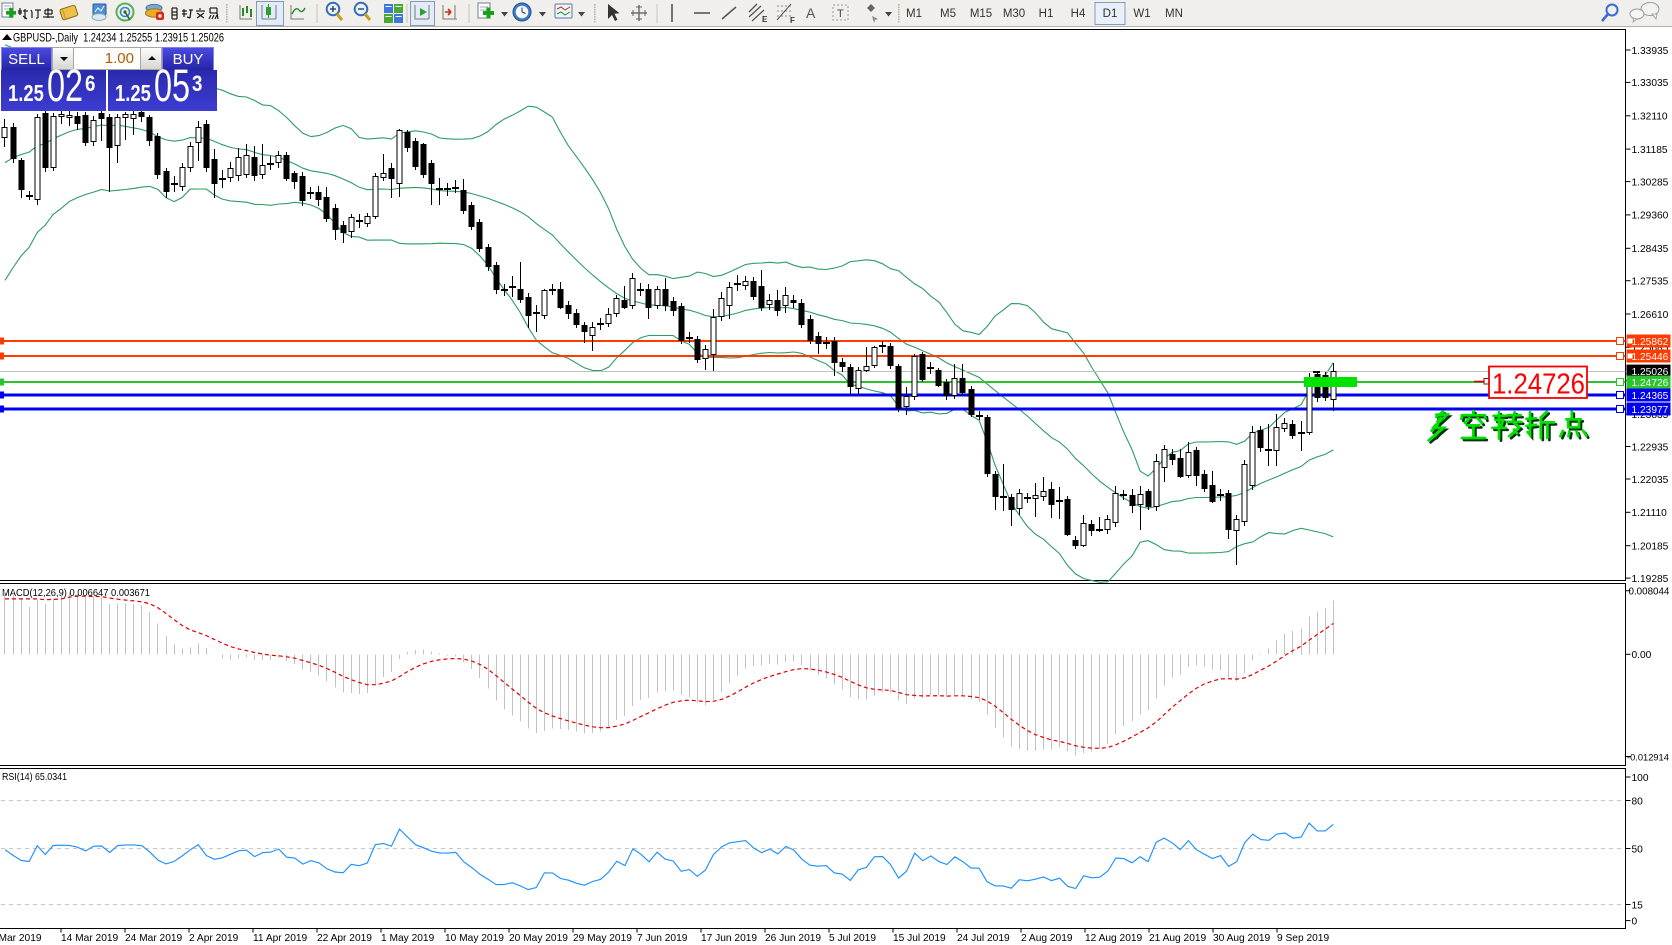 This screenshot has width=1672, height=945. I want to click on svg-text: 0, so click(1635, 921).